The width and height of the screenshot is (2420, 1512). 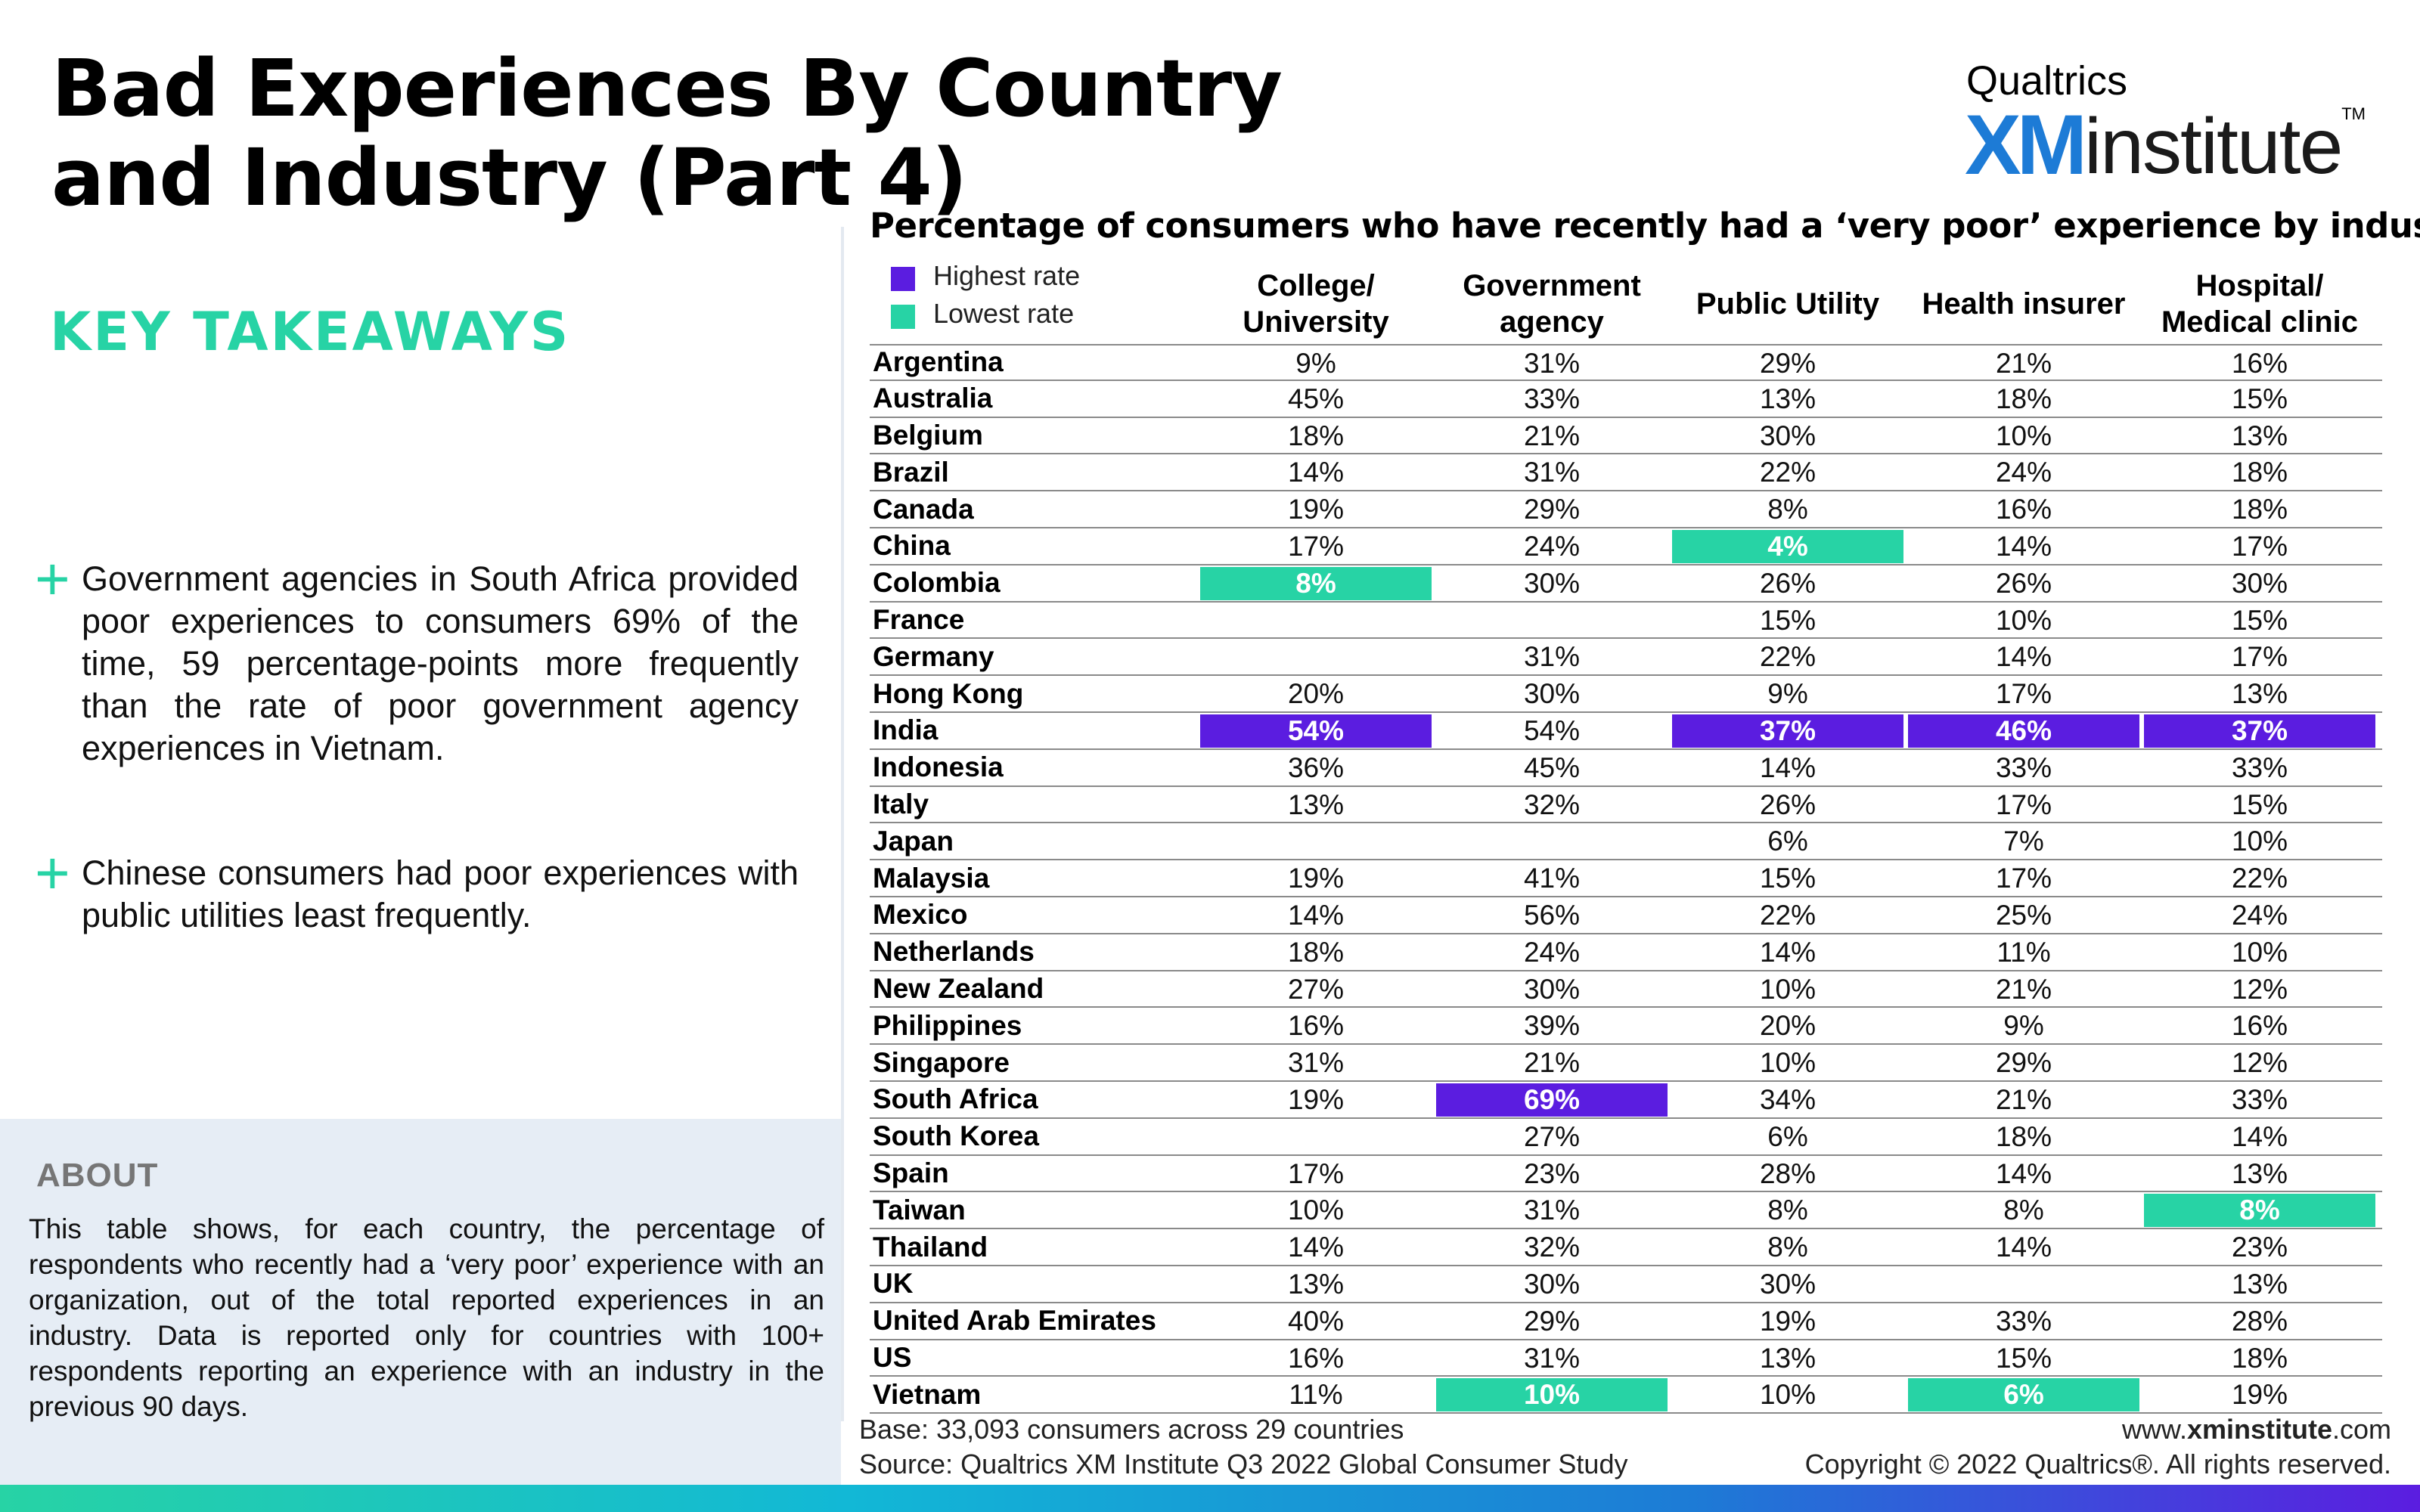 I want to click on country-label: Argentina, so click(x=938, y=362).